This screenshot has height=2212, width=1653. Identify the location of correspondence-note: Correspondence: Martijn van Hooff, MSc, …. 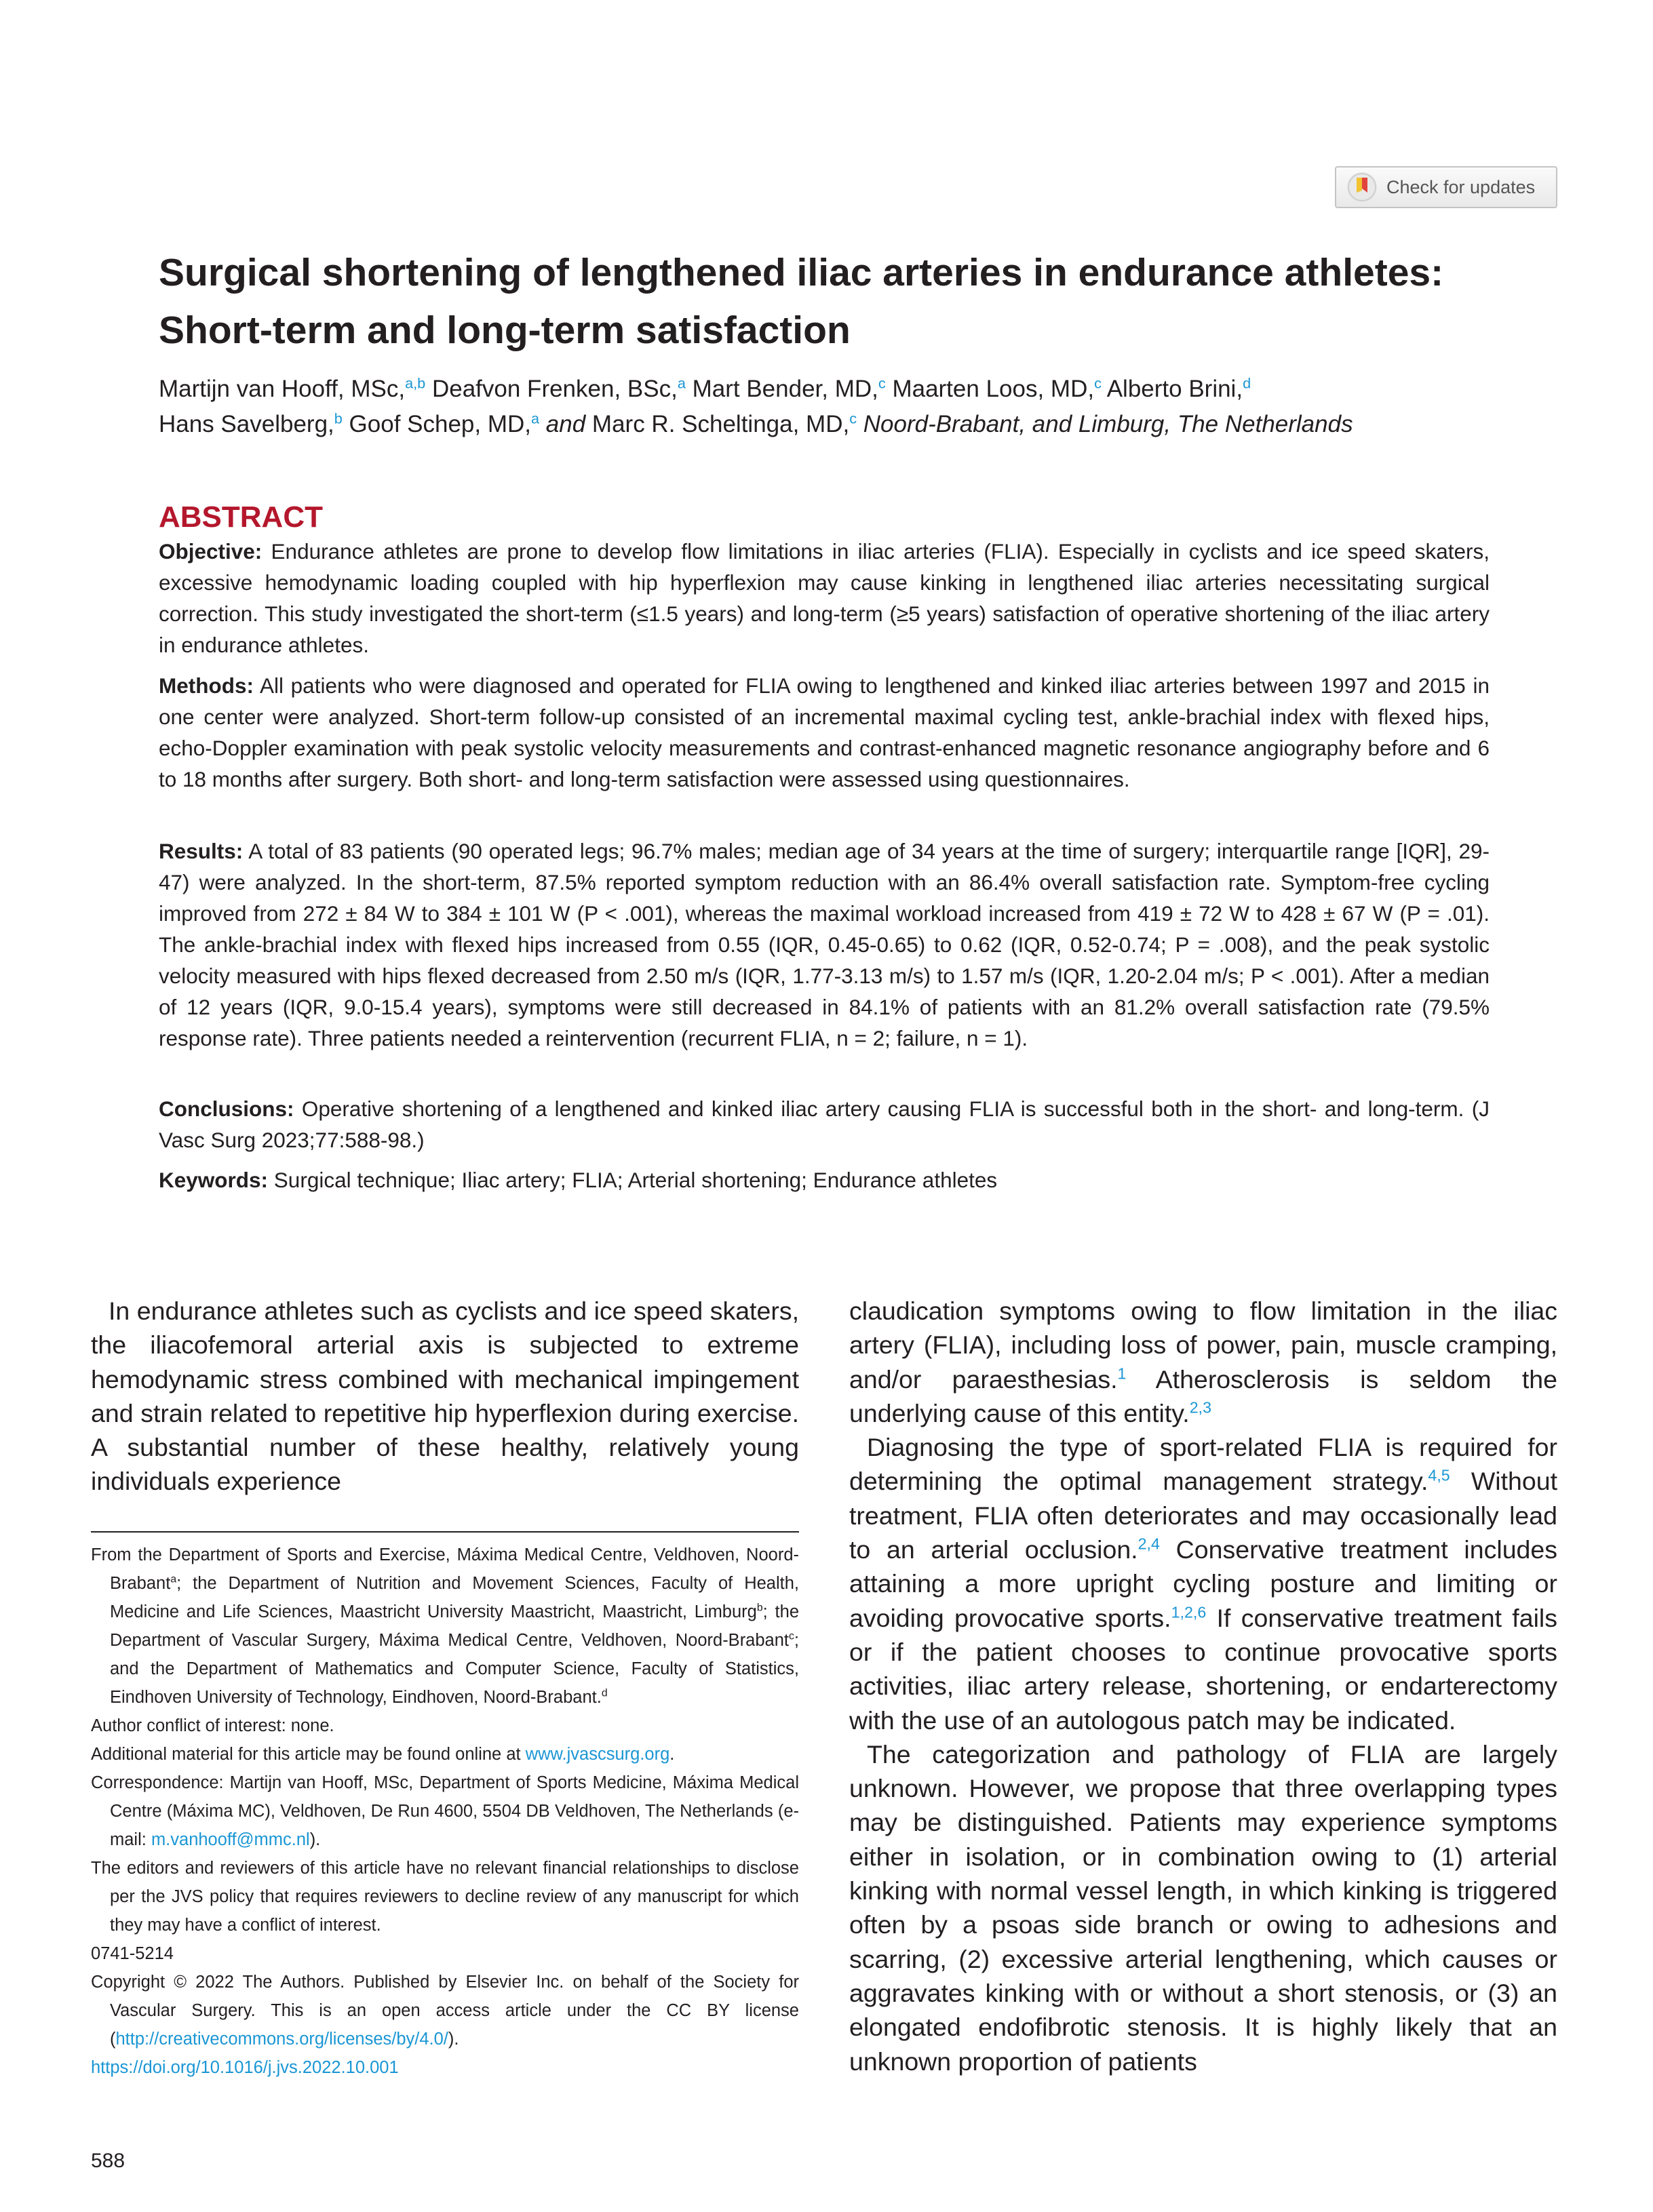
(445, 1812).